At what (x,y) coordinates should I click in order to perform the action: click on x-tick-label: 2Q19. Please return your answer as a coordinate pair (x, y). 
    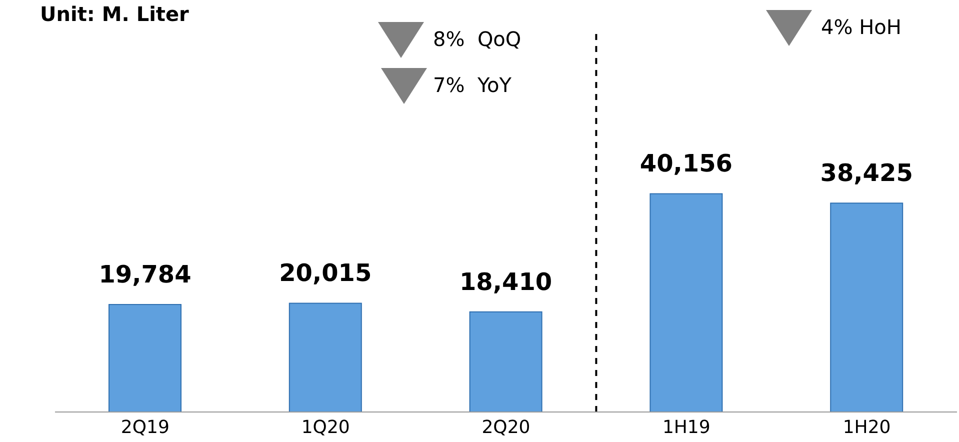
    Looking at the image, I should click on (145, 427).